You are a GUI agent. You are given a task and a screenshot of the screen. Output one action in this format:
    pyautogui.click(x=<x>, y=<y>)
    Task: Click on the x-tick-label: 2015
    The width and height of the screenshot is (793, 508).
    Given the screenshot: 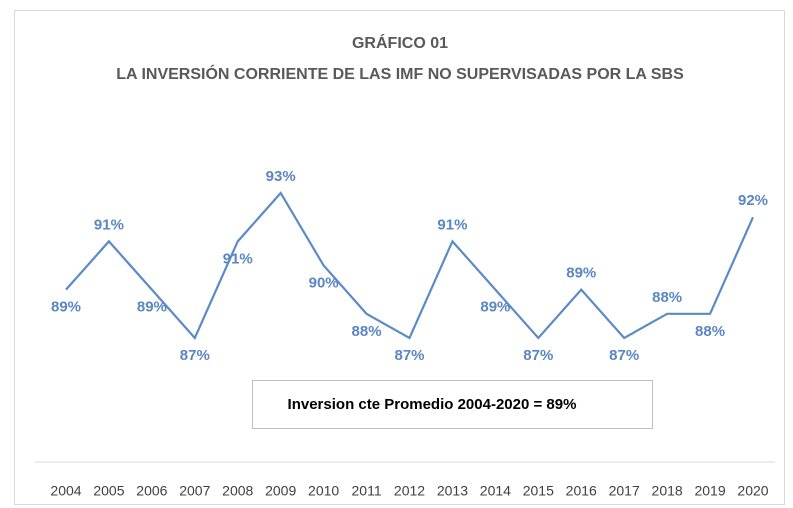 What is the action you would take?
    pyautogui.click(x=538, y=491)
    